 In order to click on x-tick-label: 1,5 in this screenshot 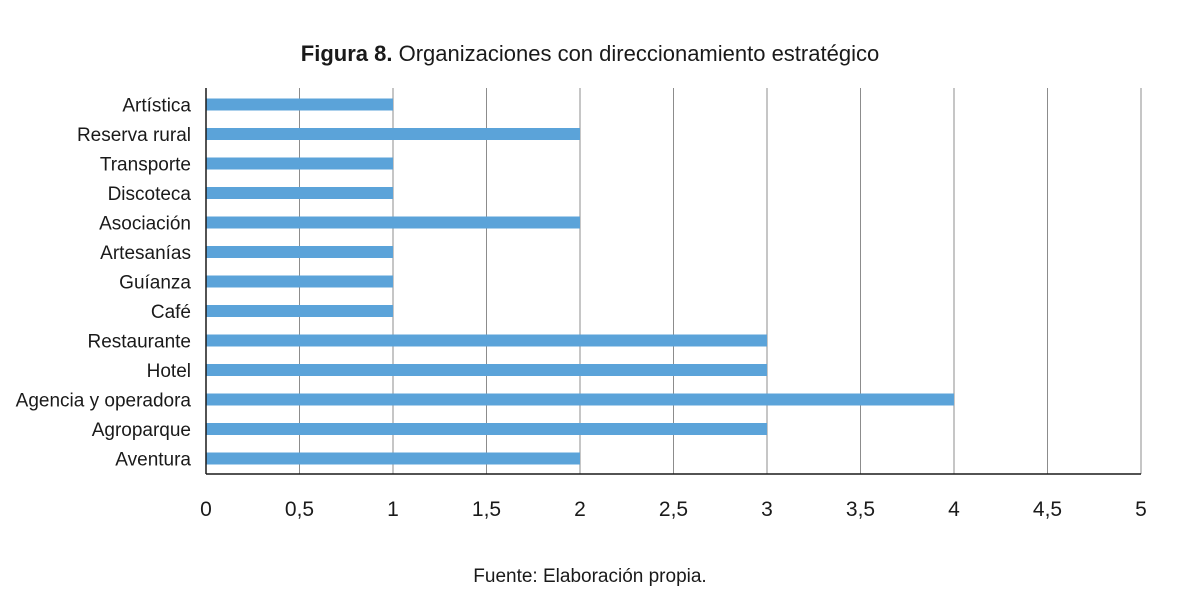, I will do `click(486, 509)`.